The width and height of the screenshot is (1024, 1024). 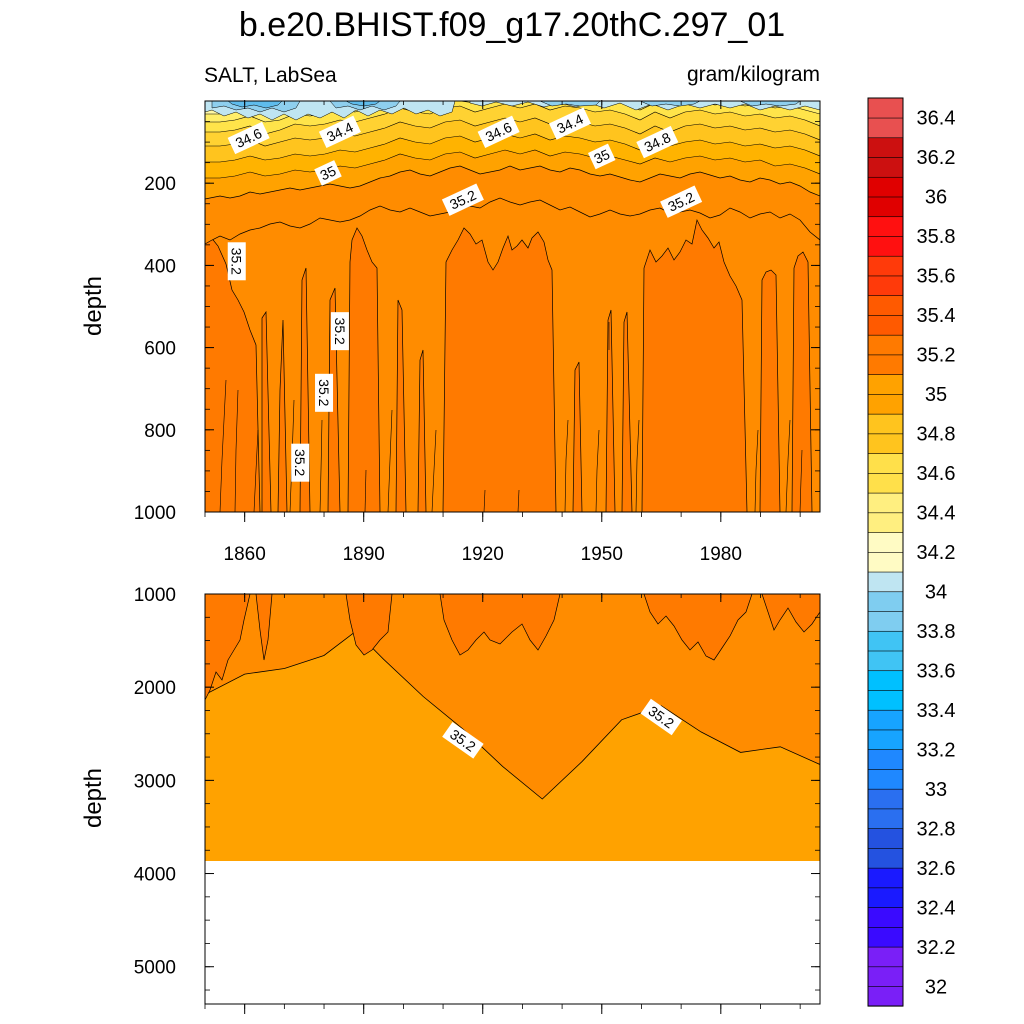 What do you see at coordinates (936, 790) in the screenshot?
I see `colorbar-label: 33` at bounding box center [936, 790].